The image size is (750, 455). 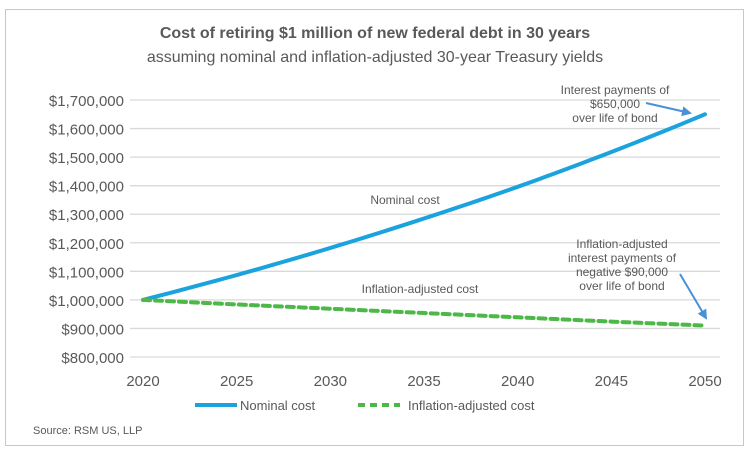 What do you see at coordinates (423, 381) in the screenshot?
I see `x-tick-label: 2035` at bounding box center [423, 381].